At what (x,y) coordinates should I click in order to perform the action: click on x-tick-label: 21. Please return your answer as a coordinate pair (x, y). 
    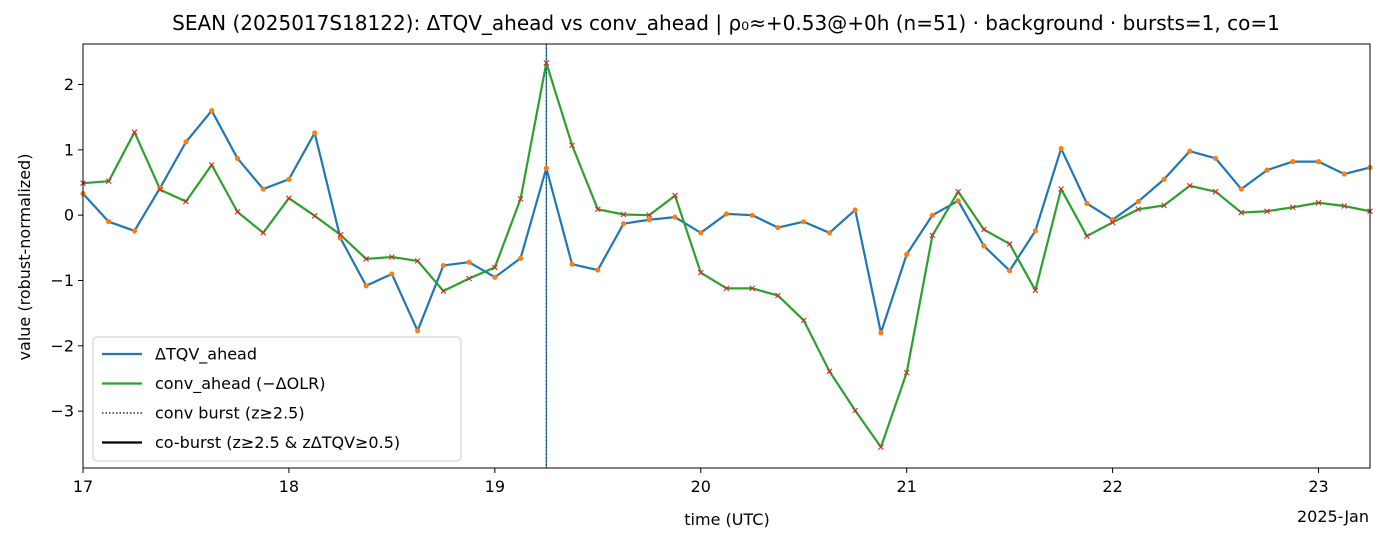
    Looking at the image, I should click on (907, 486).